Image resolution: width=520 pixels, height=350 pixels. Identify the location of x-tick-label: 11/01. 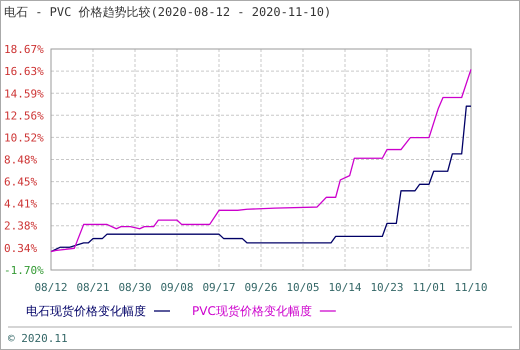
(429, 287).